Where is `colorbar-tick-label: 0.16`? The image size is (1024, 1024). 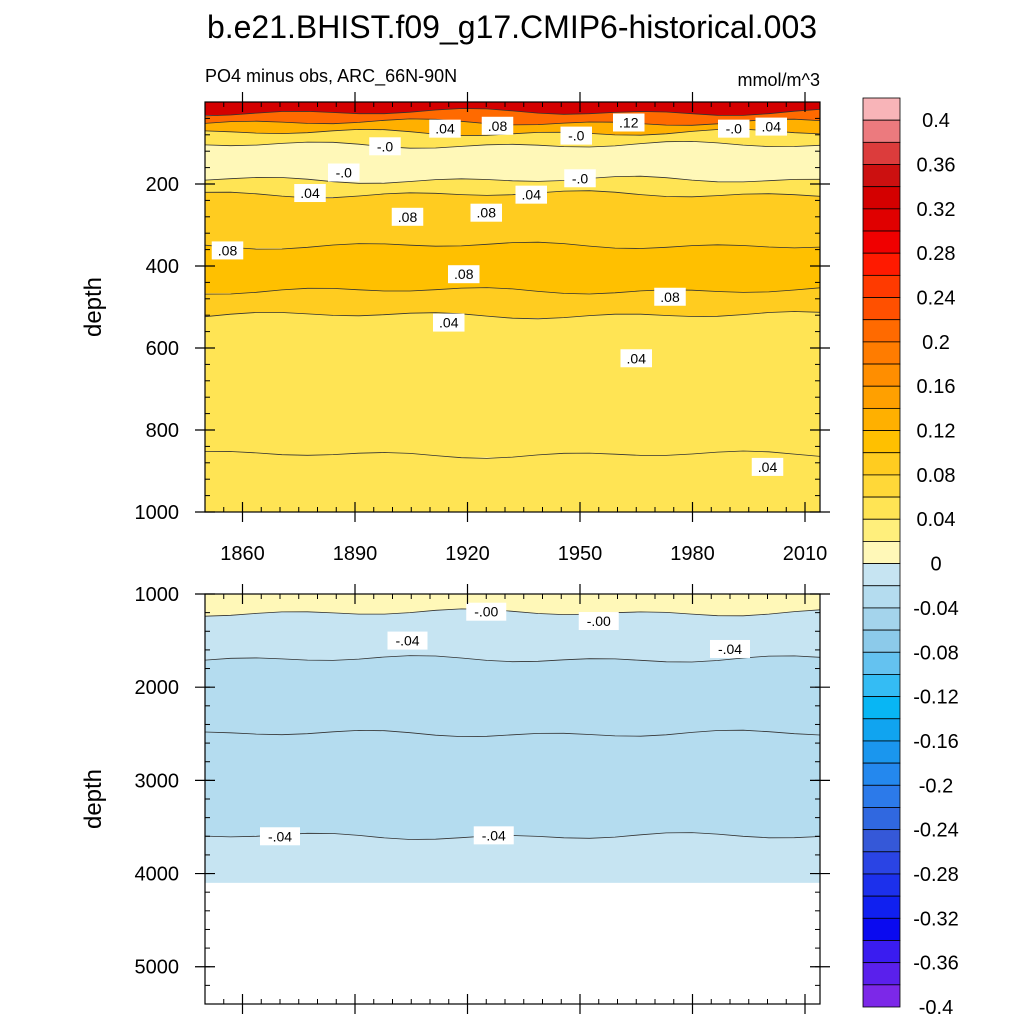 colorbar-tick-label: 0.16 is located at coordinates (936, 387).